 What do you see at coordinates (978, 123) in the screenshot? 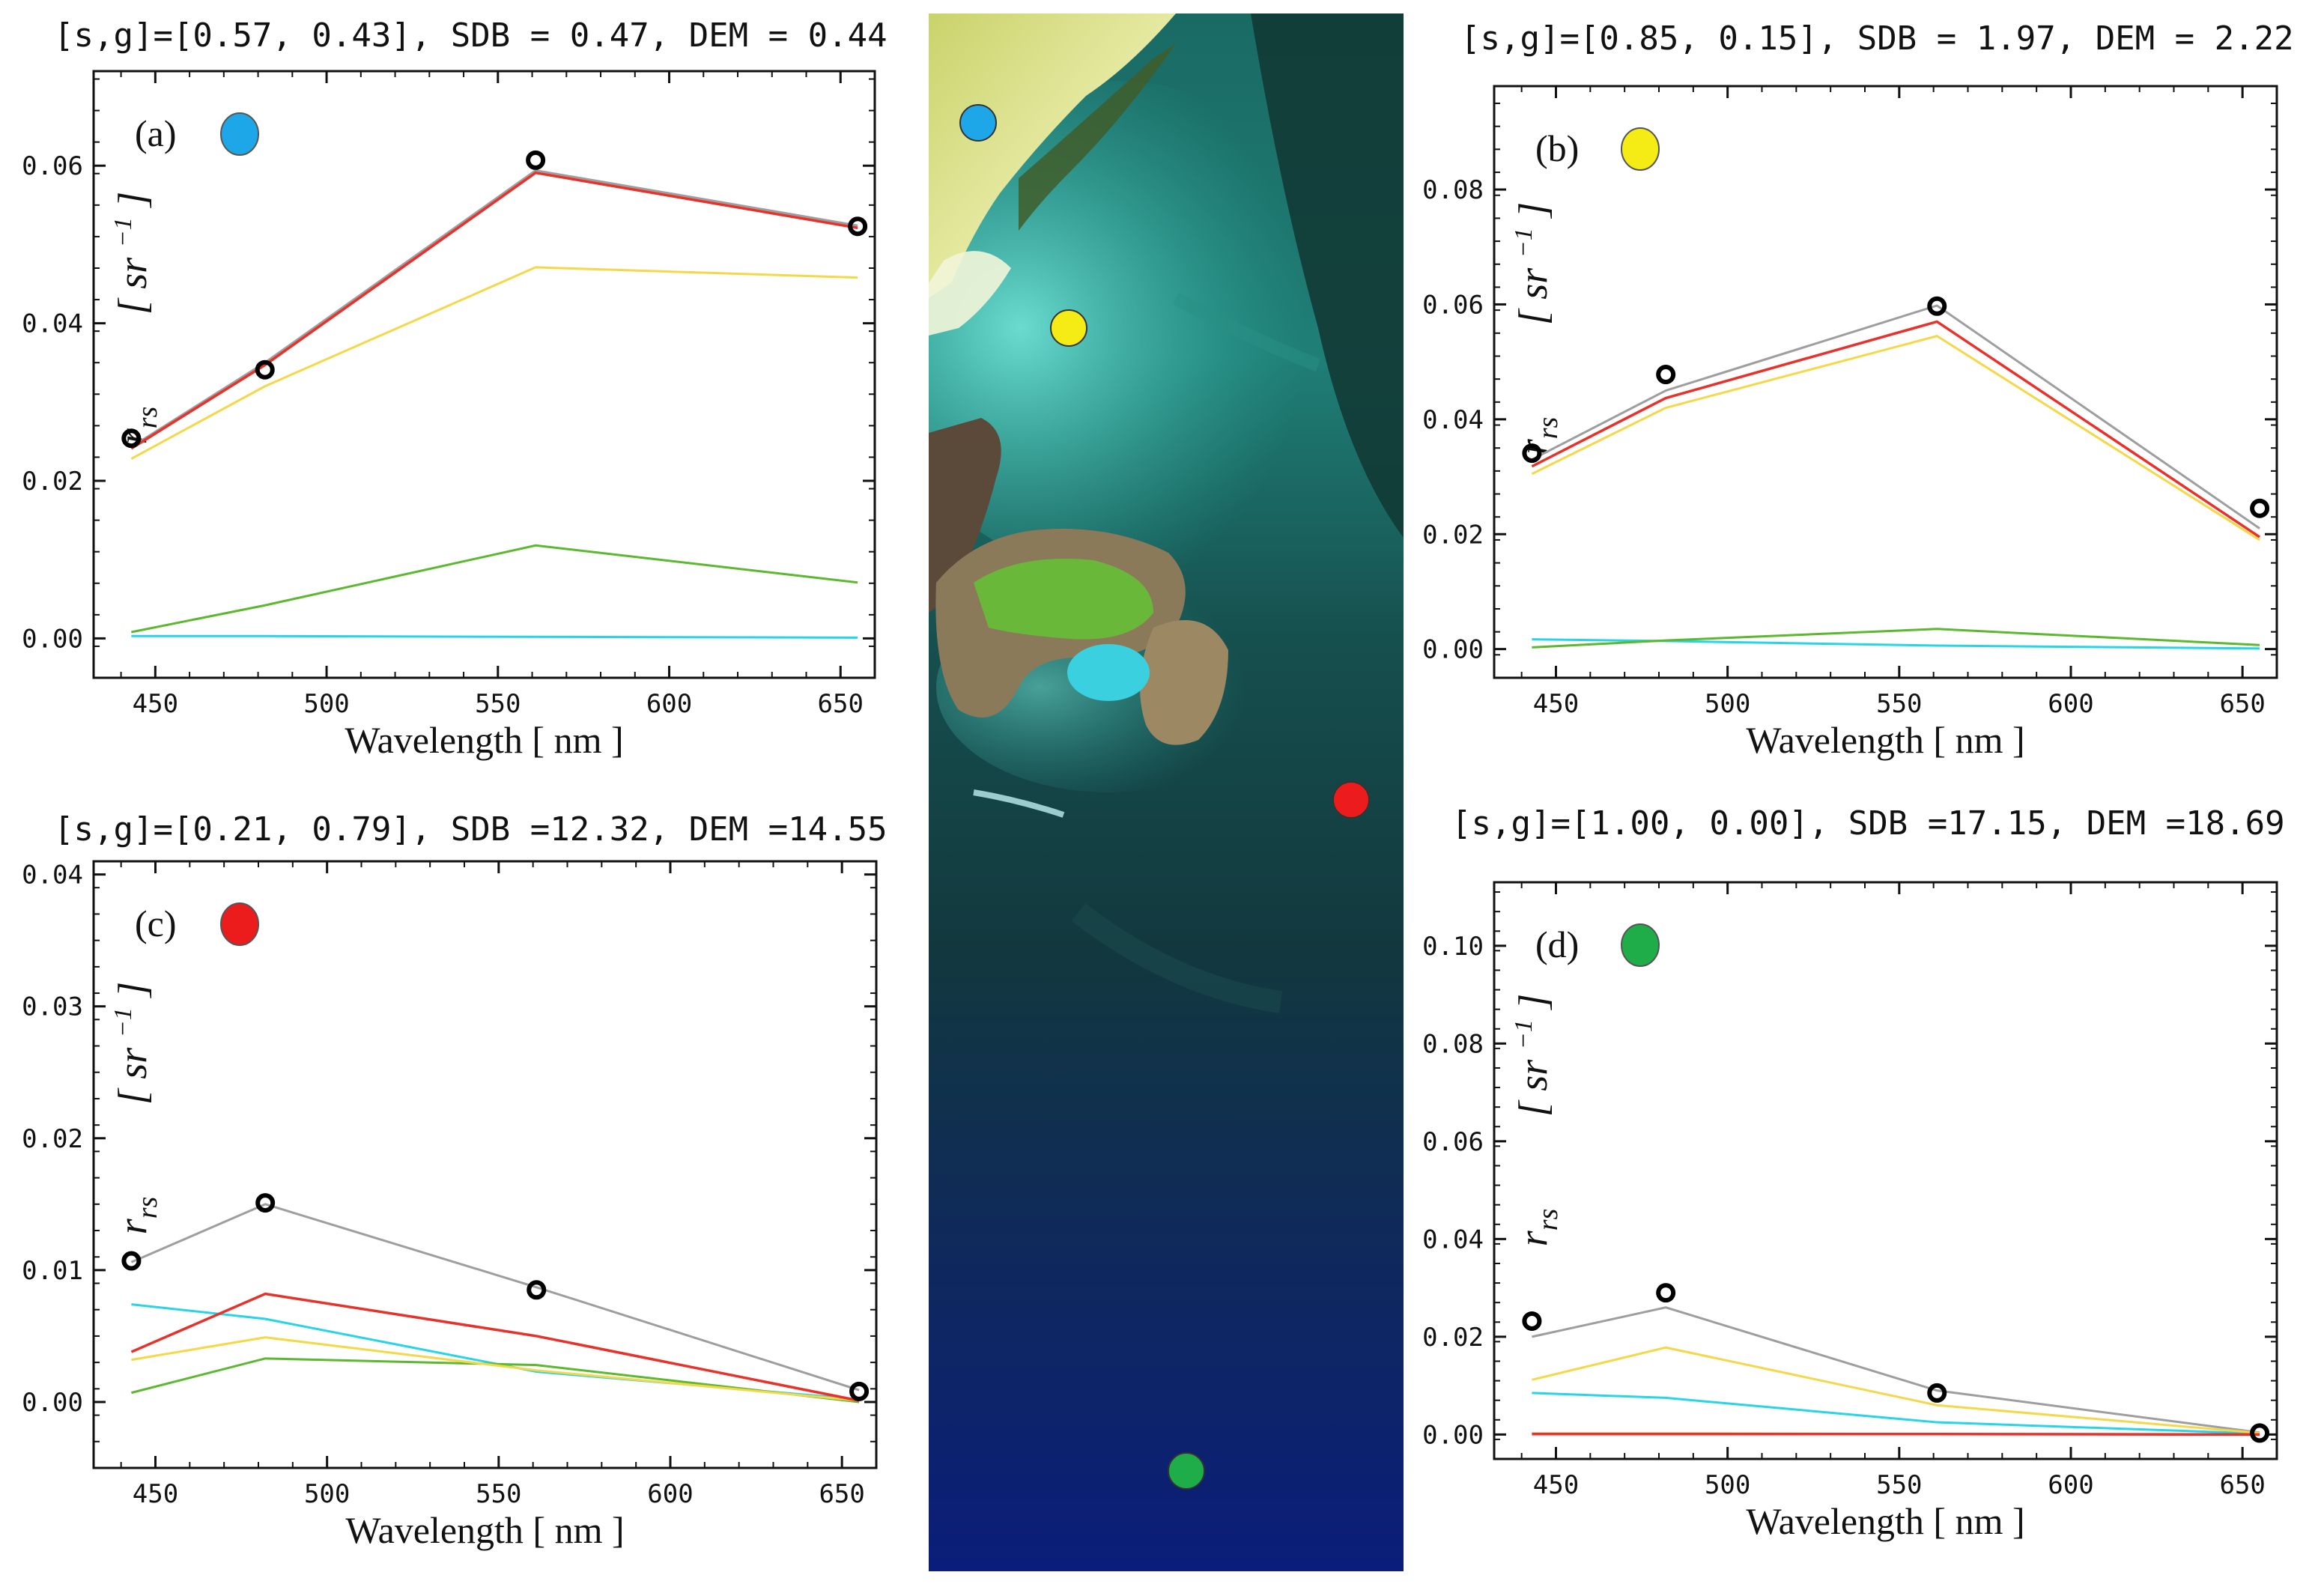
I see `image-marker-blue` at bounding box center [978, 123].